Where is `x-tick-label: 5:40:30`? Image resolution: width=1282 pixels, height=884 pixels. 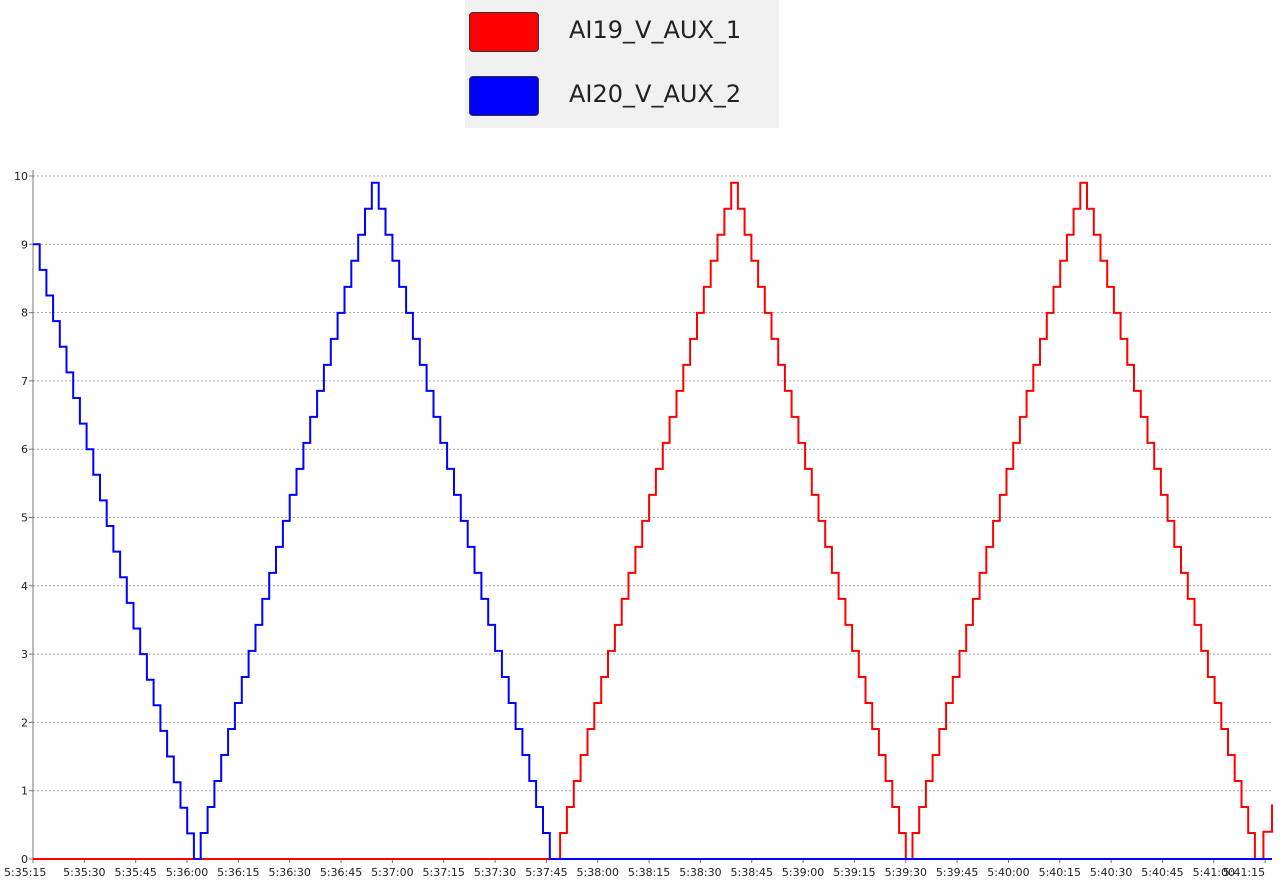
x-tick-label: 5:40:30 is located at coordinates (1111, 872).